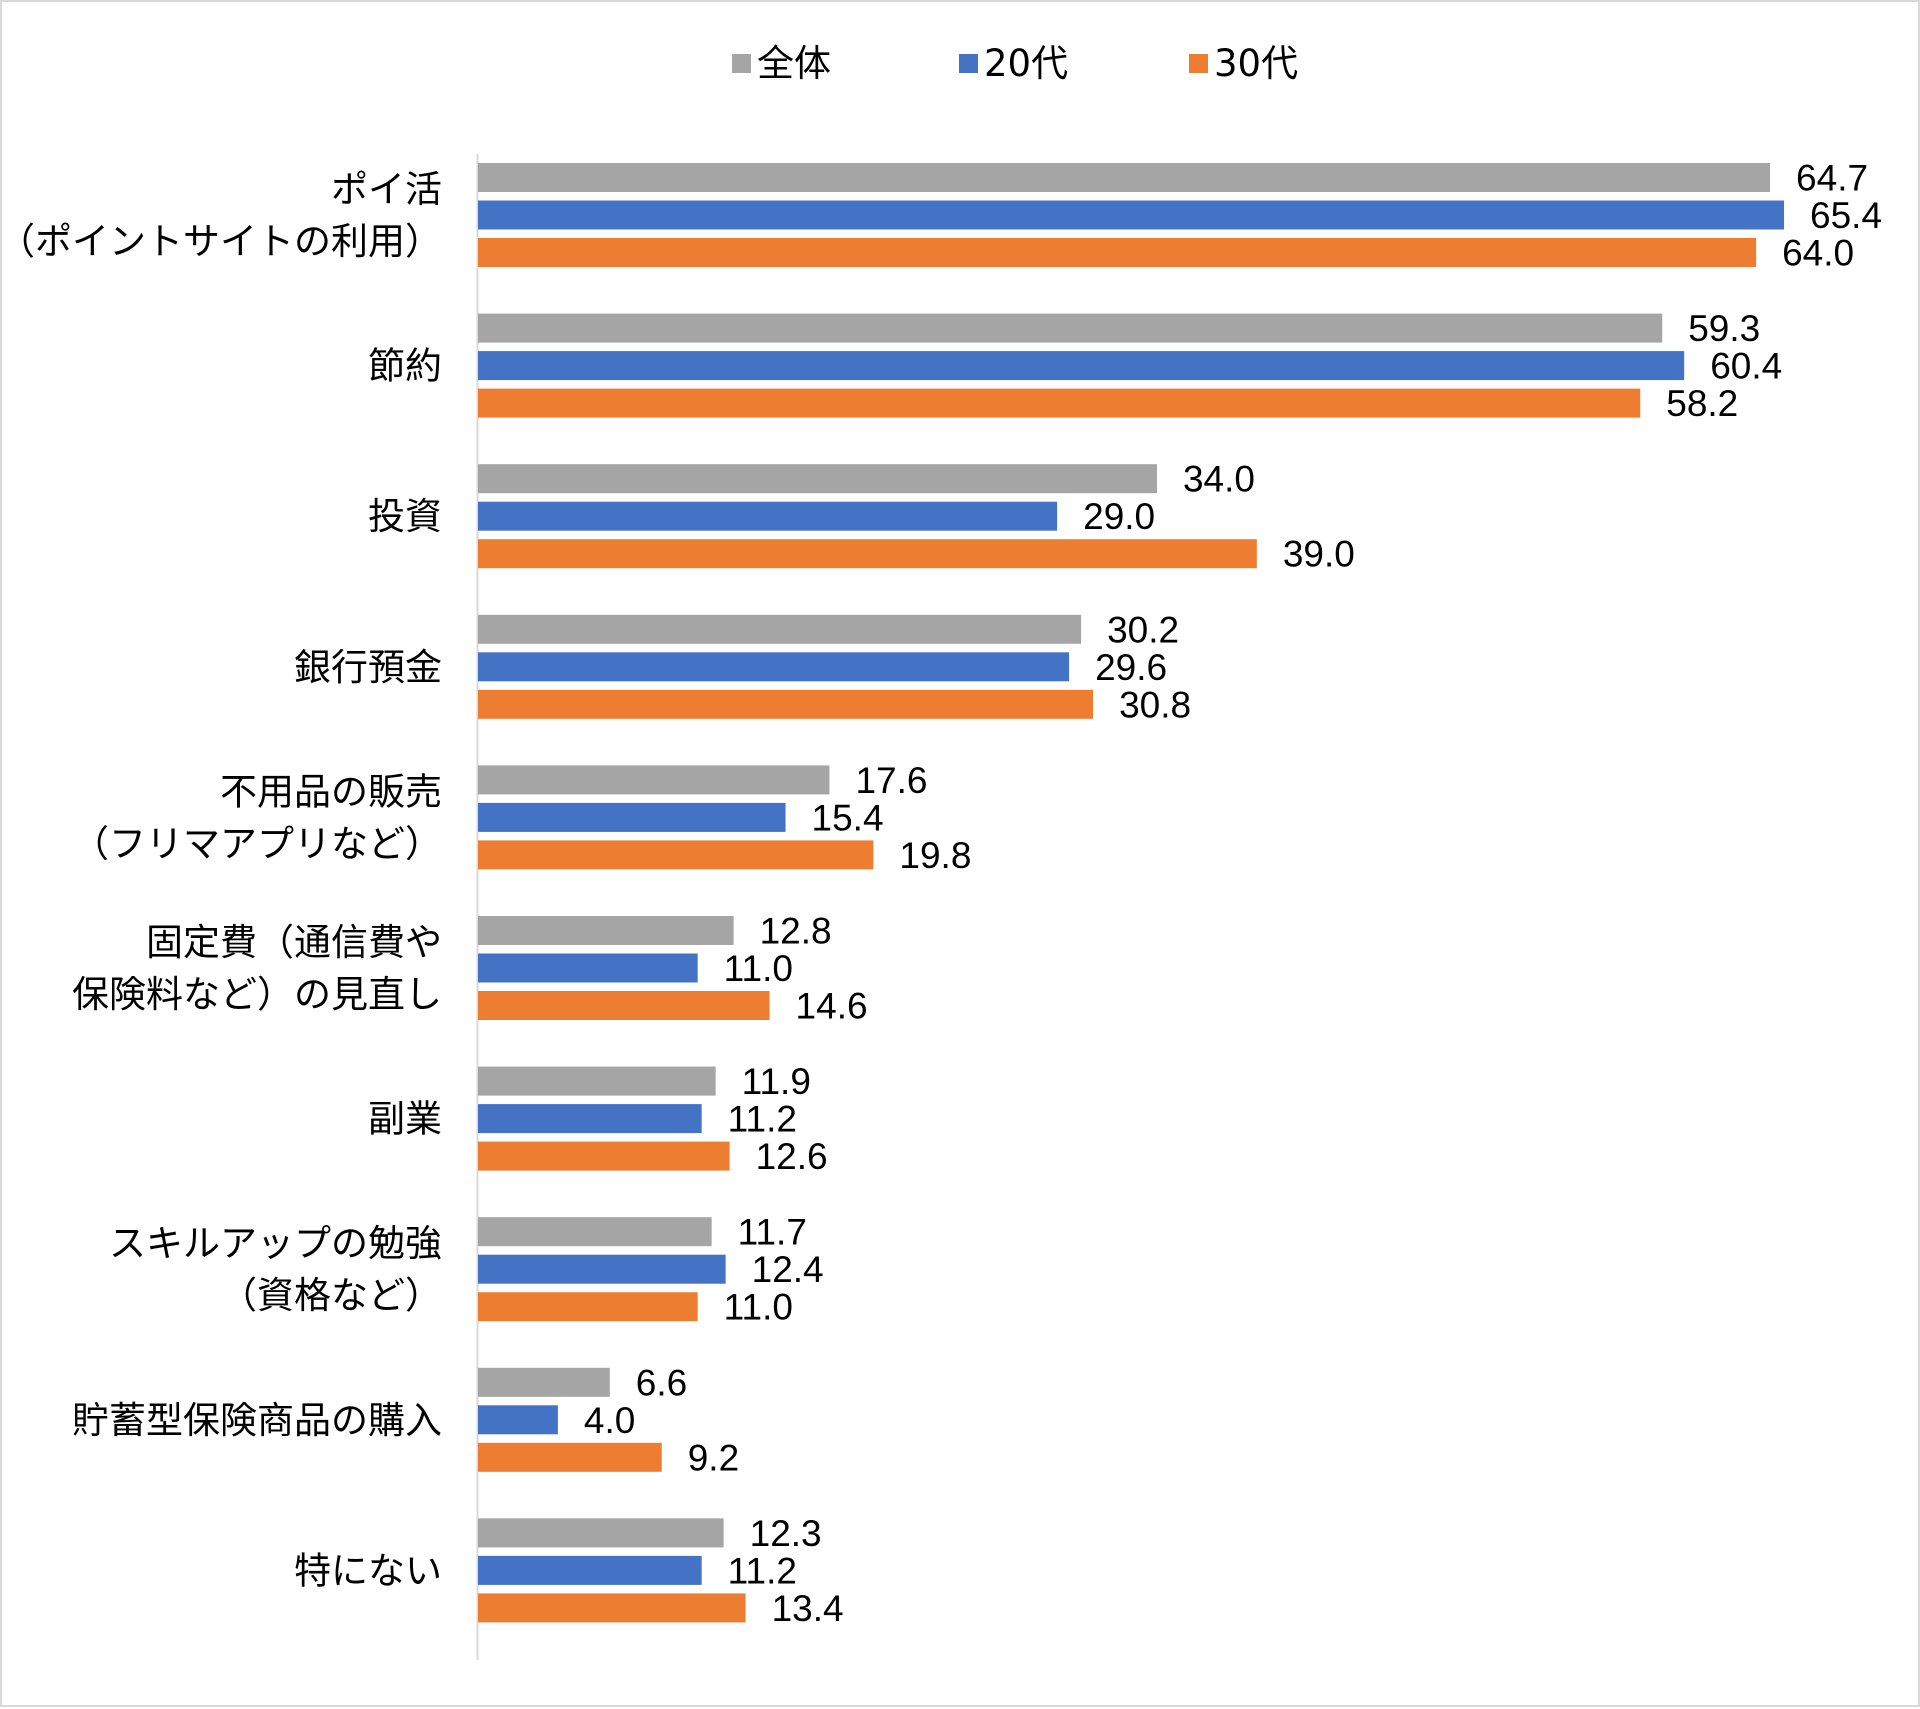  I want to click on value-label-10-2: 11.2, so click(762, 1570).